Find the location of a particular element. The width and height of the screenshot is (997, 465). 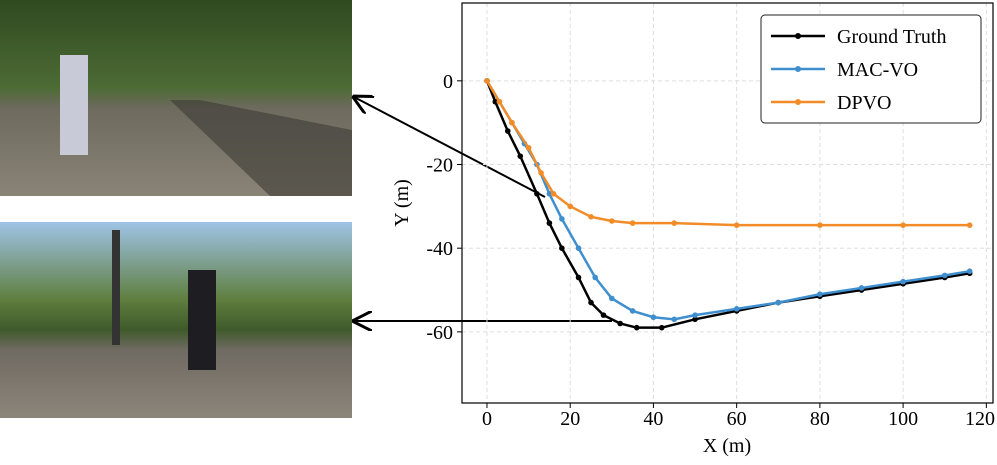

x-tick-label: 20 is located at coordinates (570, 419).